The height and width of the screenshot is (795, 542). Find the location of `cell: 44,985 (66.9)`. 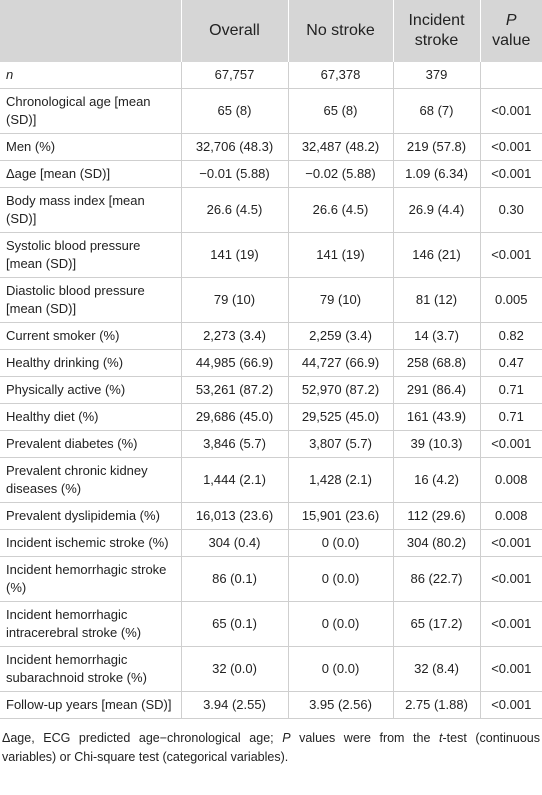

cell: 44,985 (66.9) is located at coordinates (235, 363).